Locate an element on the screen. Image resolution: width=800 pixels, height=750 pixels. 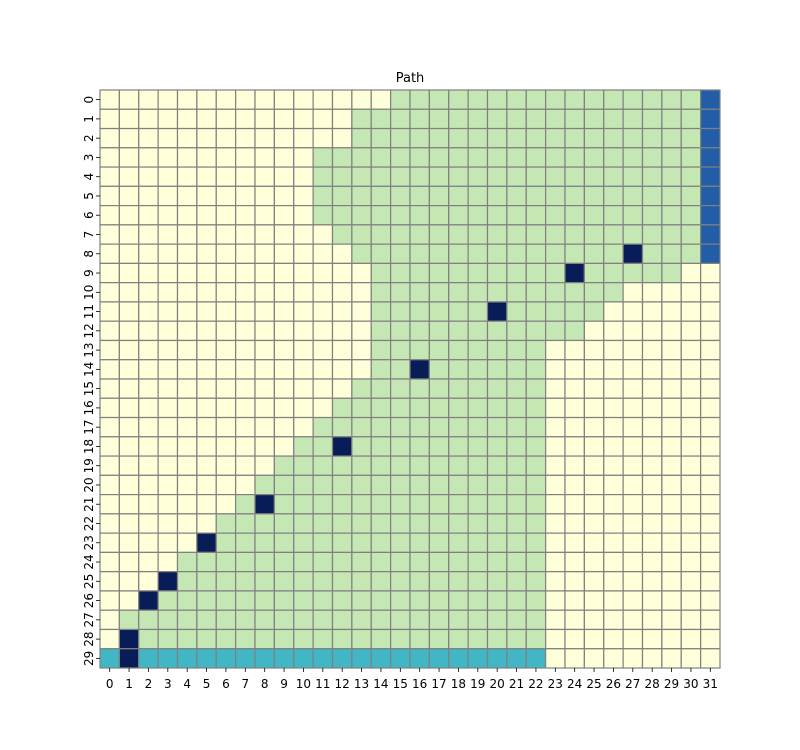
y-tick-label: 10 is located at coordinates (89, 292).